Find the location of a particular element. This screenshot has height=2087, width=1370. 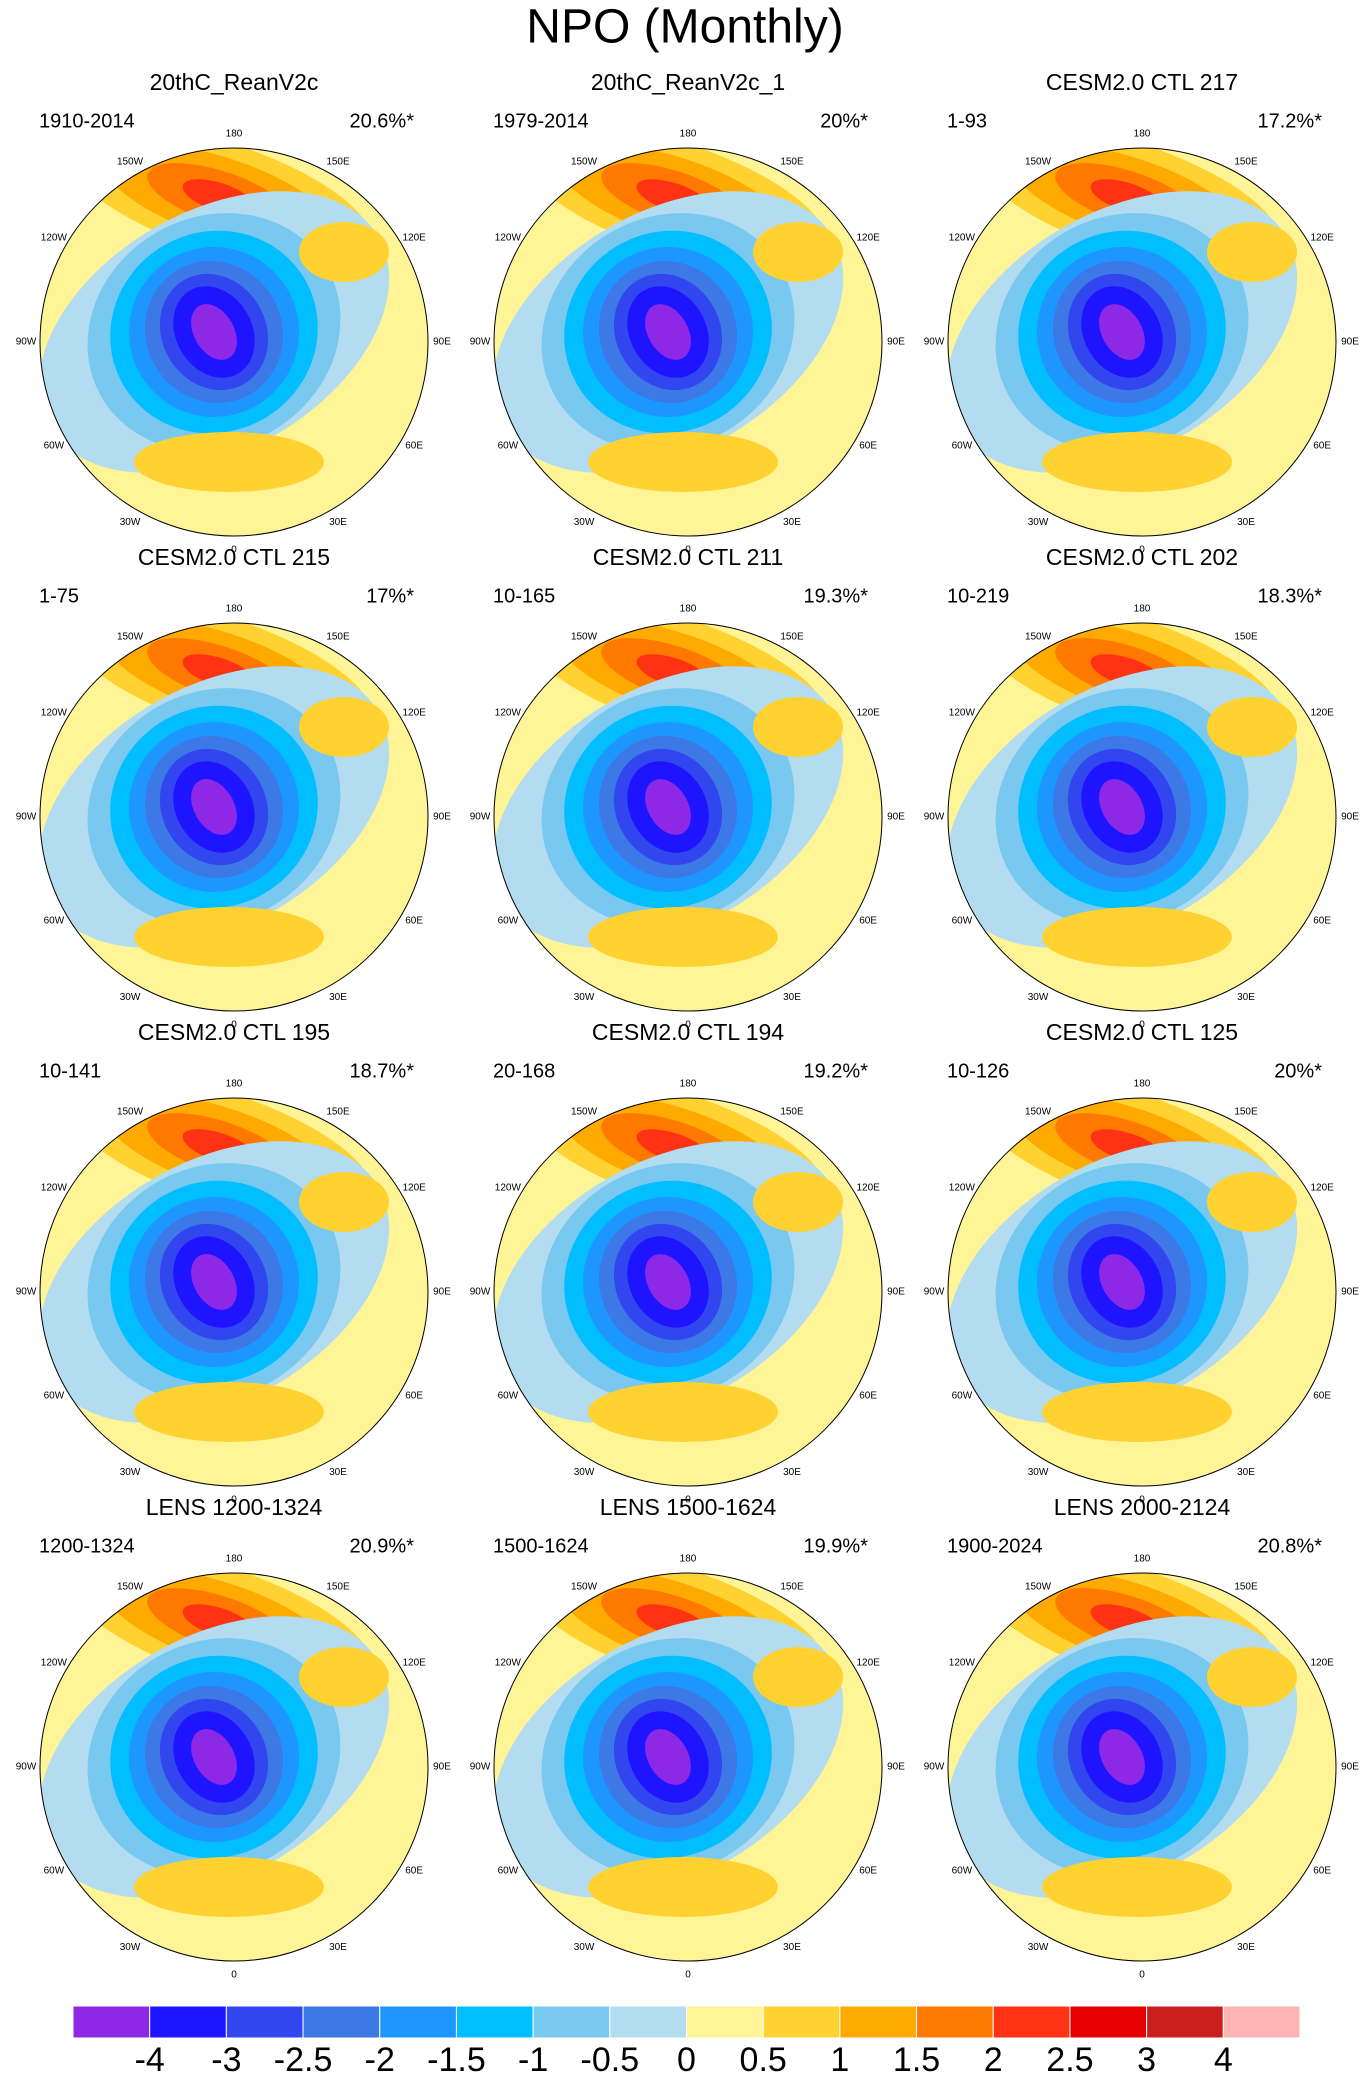

panel-title: CESM2.0 CTL 195 is located at coordinates (234, 1032).